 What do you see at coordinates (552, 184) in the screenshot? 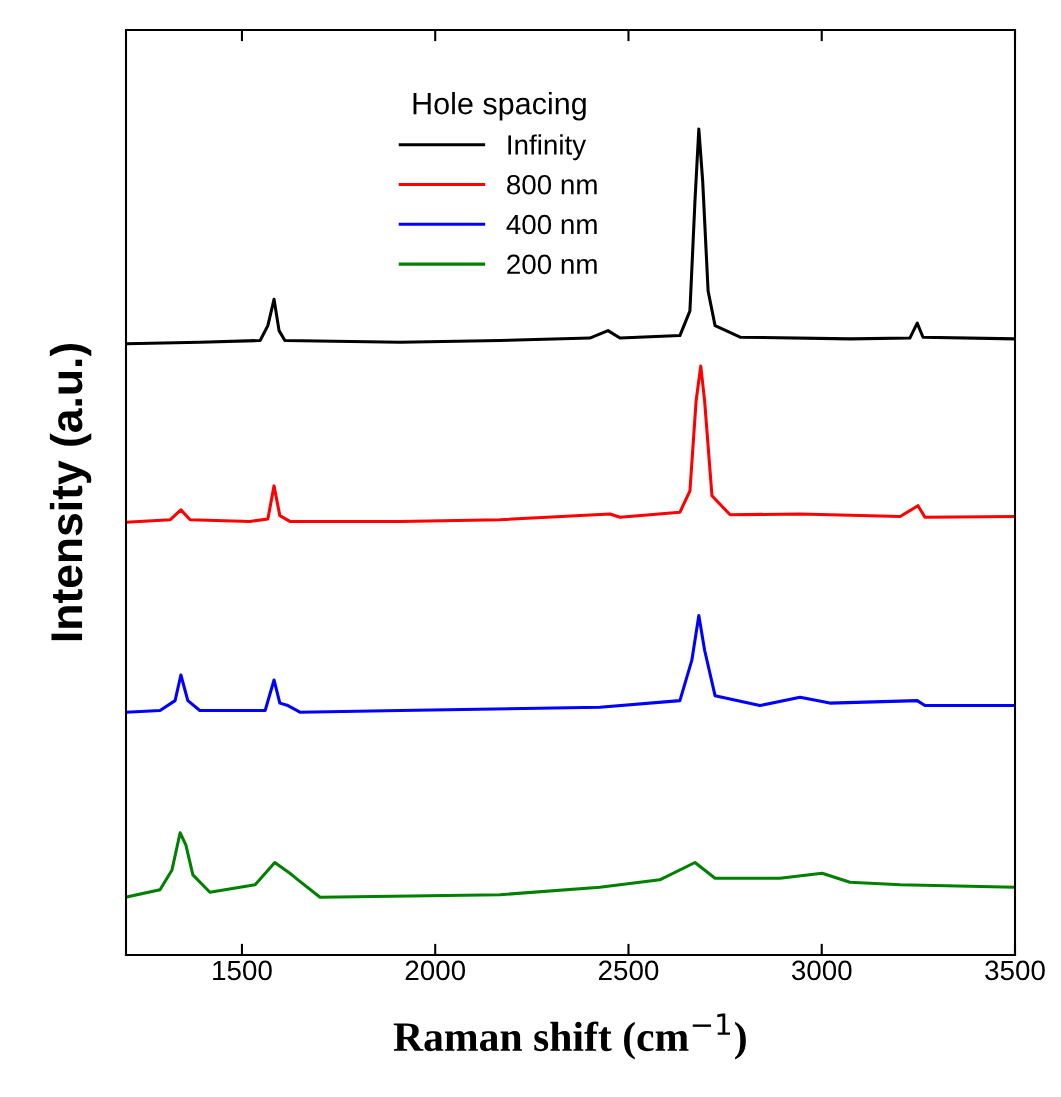
I see `legend-label: 800 nm` at bounding box center [552, 184].